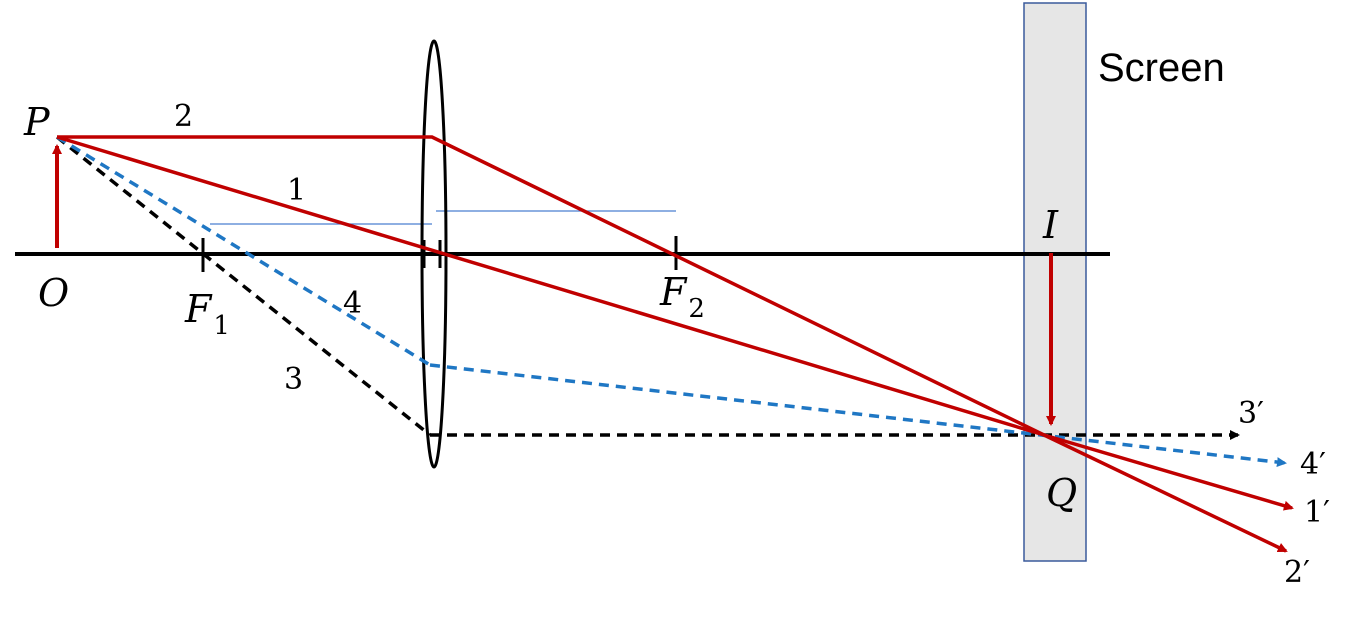 Image resolution: width=1368 pixels, height=618 pixels. What do you see at coordinates (37, 122) in the screenshot?
I see `point-label-p: P` at bounding box center [37, 122].